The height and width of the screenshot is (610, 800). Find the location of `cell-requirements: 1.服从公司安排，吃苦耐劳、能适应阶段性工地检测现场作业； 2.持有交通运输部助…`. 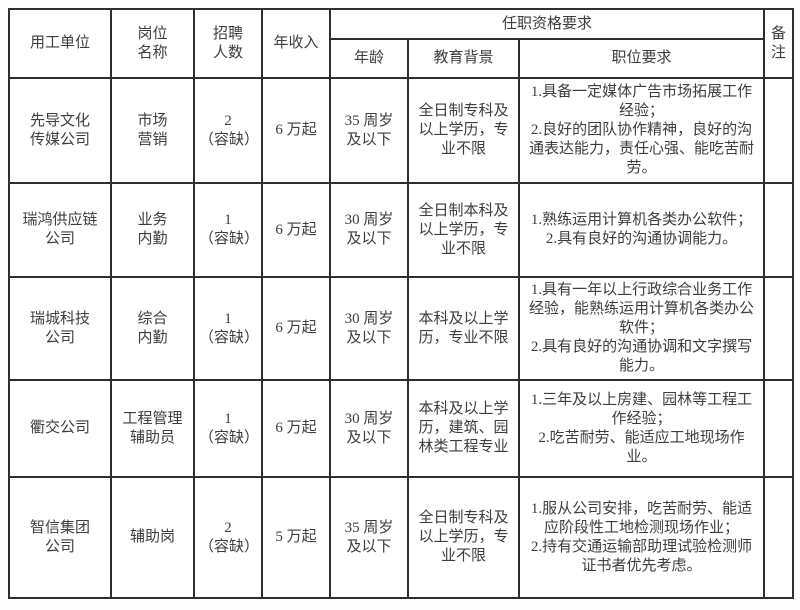

cell-requirements: 1.服从公司安排，吃苦耐劳、能适应阶段性工地检测现场作业； 2.持有交通运输部助… is located at coordinates (641, 537).